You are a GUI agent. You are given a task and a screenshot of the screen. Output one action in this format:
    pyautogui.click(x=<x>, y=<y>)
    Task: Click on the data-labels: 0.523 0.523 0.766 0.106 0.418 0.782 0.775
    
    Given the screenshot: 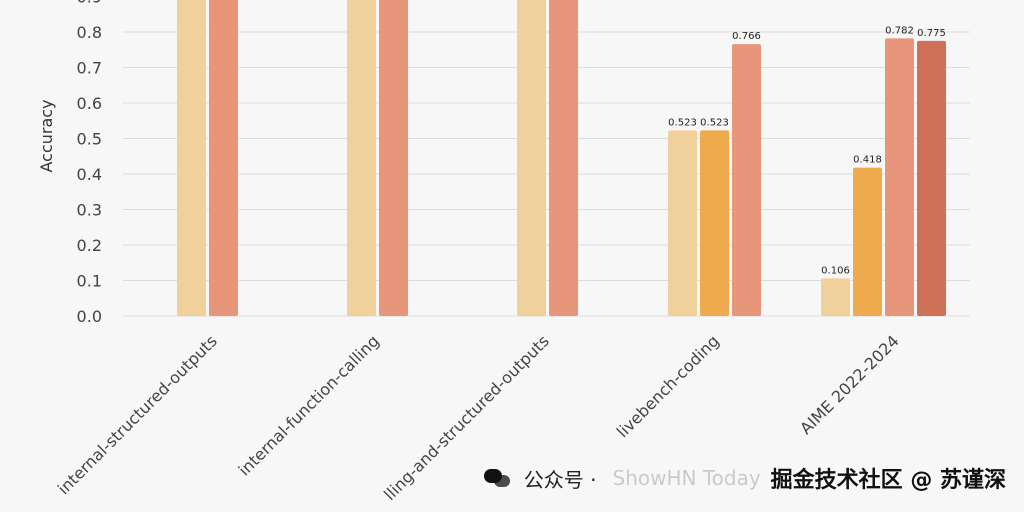 What is the action you would take?
    pyautogui.click(x=807, y=150)
    